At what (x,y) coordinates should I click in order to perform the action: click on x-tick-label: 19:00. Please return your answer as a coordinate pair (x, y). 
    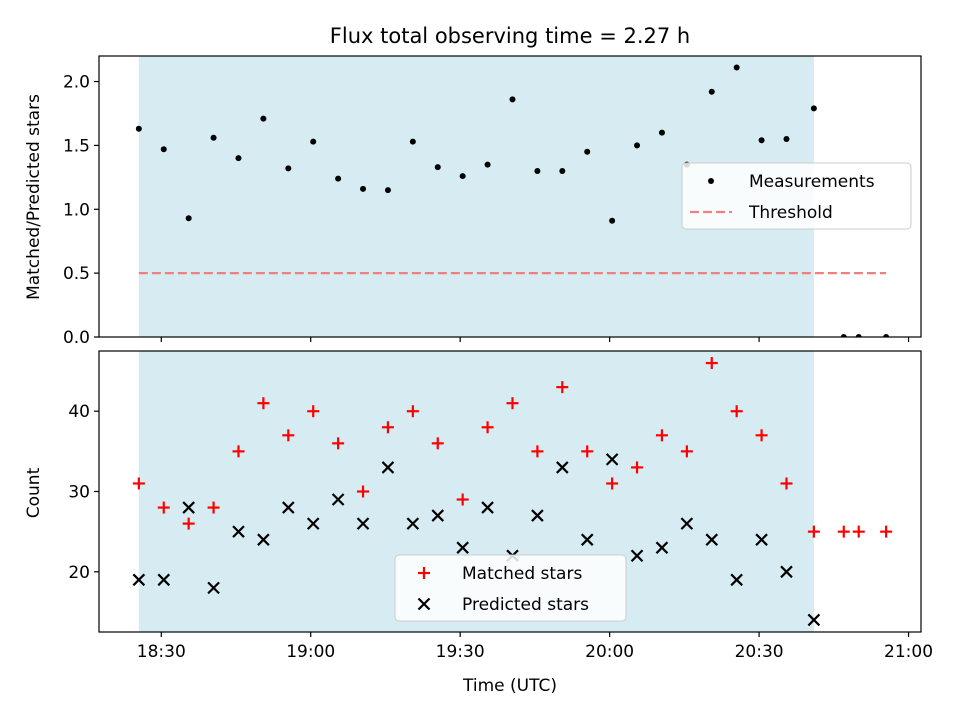
    Looking at the image, I should click on (310, 652).